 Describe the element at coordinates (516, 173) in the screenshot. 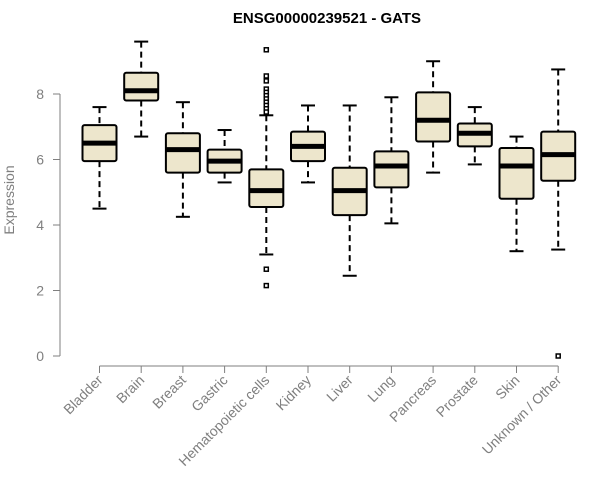

I see `box-skin` at that location.